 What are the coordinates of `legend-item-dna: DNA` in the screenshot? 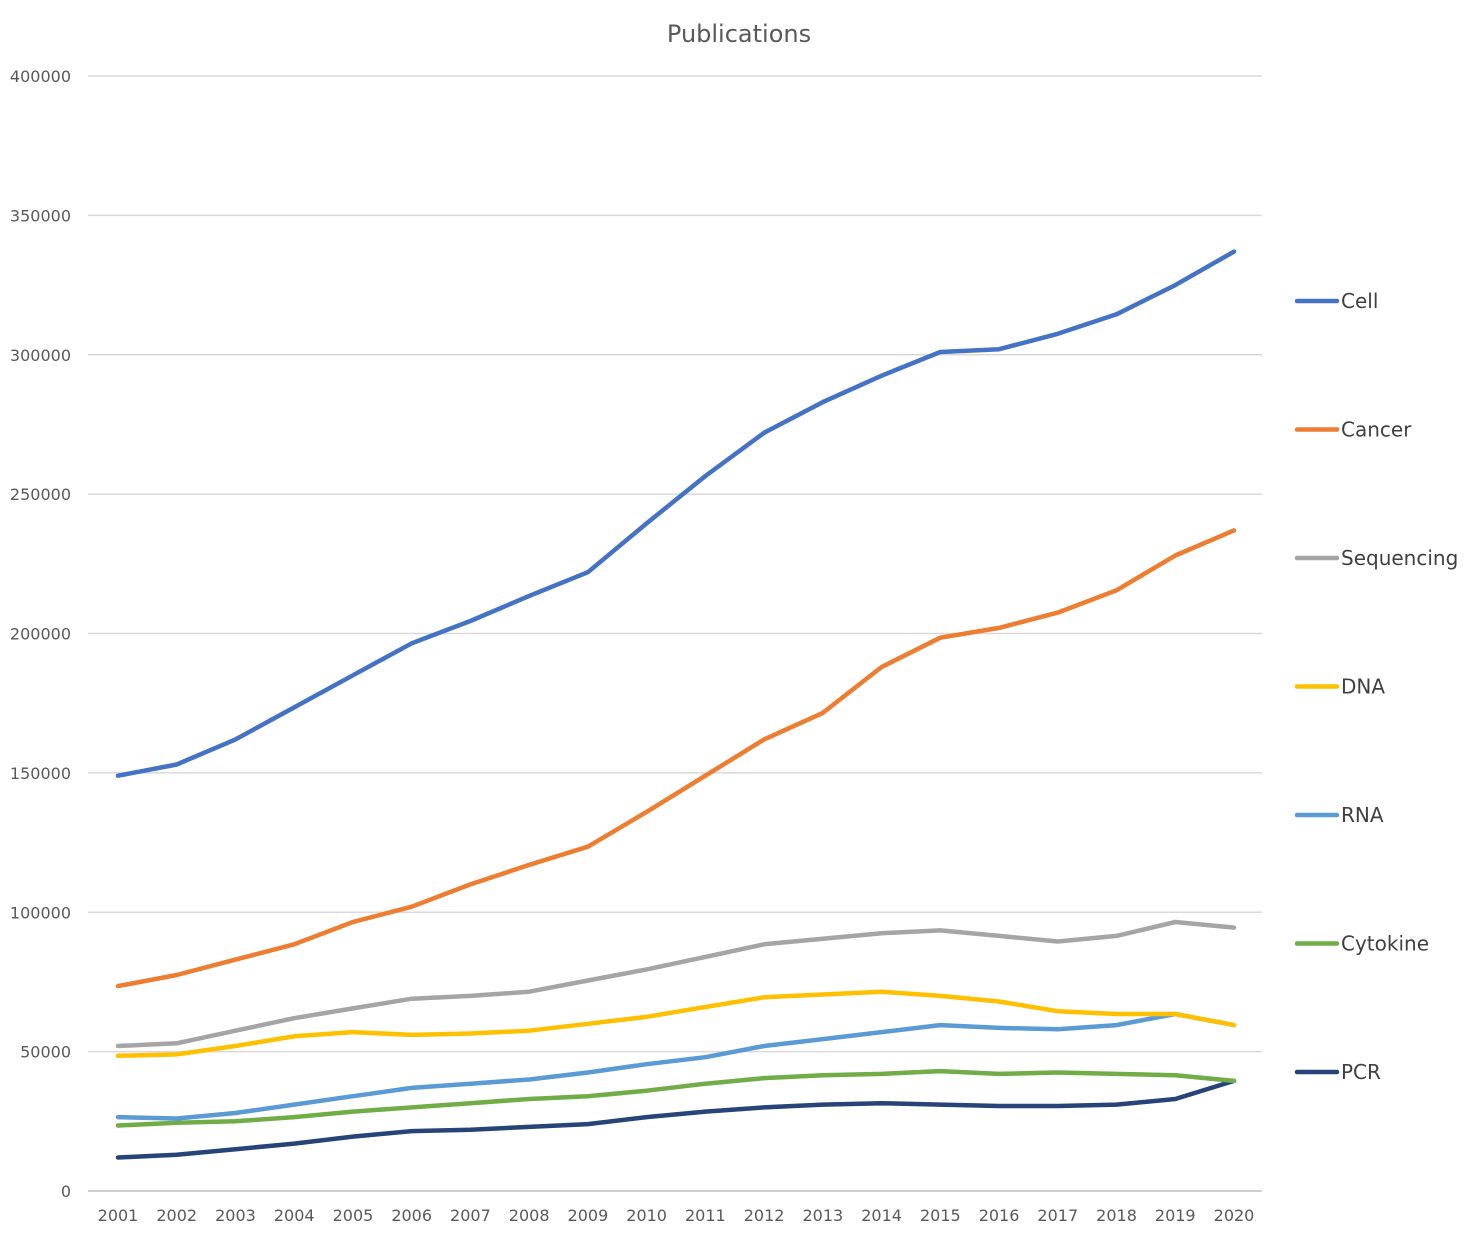 It's located at (1339, 687).